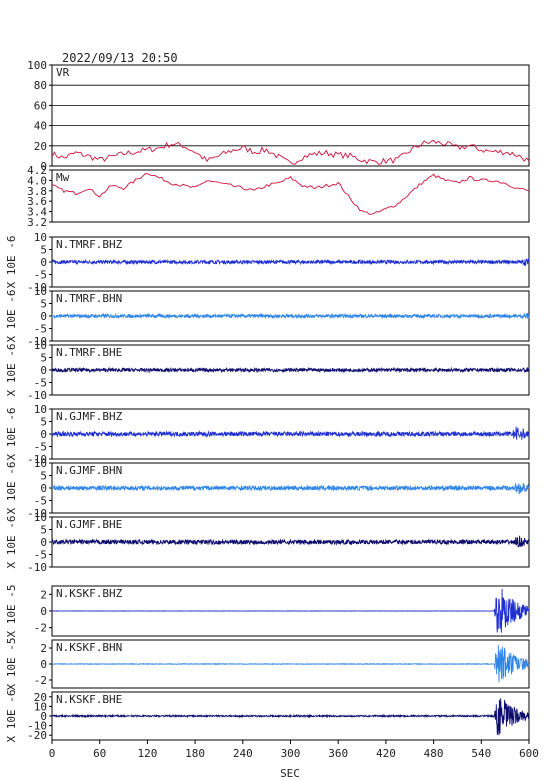 The height and width of the screenshot is (781, 554). Describe the element at coordinates (481, 753) in the screenshot. I see `x-tick-label: 540` at that location.